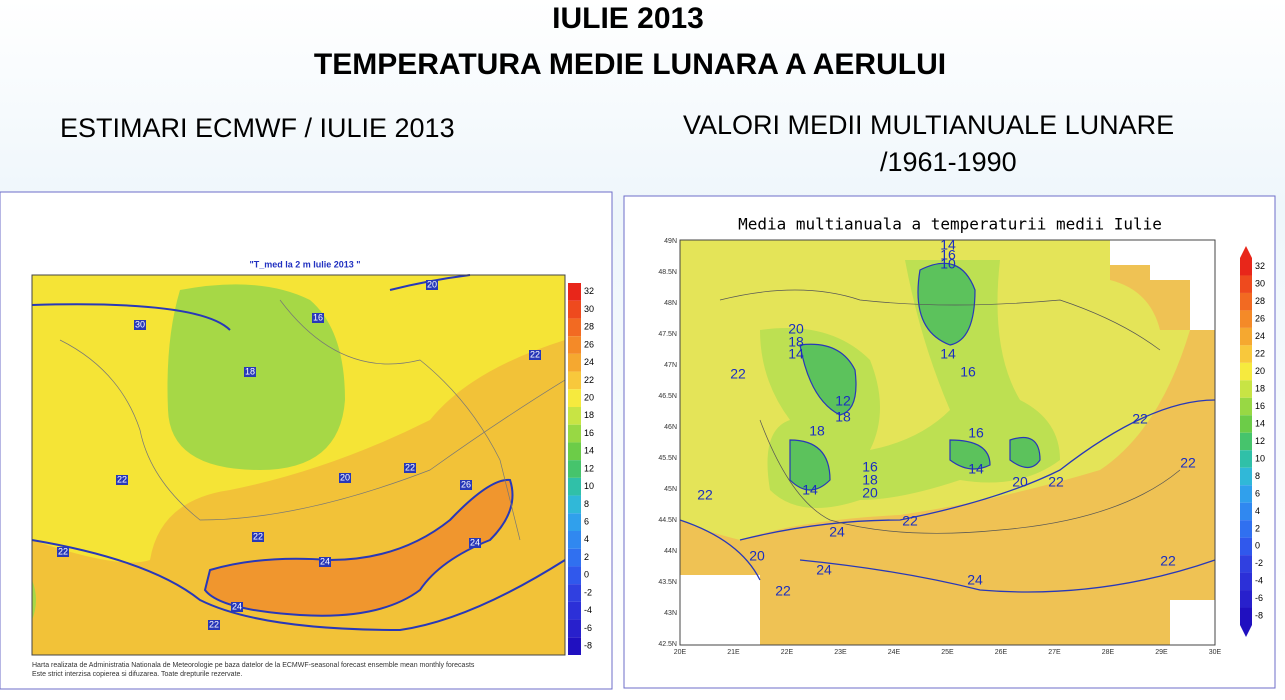 This screenshot has height=700, width=1285. Describe the element at coordinates (1260, 266) in the screenshot. I see `colorbar-label: 32` at that location.